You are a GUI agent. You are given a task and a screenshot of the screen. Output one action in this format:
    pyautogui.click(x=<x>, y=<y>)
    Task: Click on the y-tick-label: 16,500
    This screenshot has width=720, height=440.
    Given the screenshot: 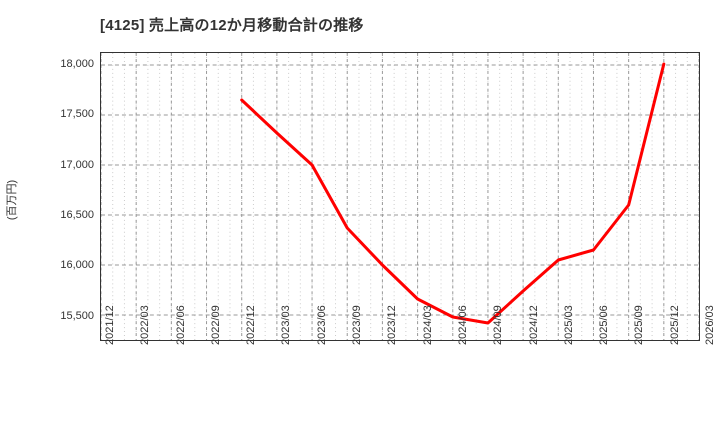 What is the action you would take?
    pyautogui.click(x=77, y=215)
    